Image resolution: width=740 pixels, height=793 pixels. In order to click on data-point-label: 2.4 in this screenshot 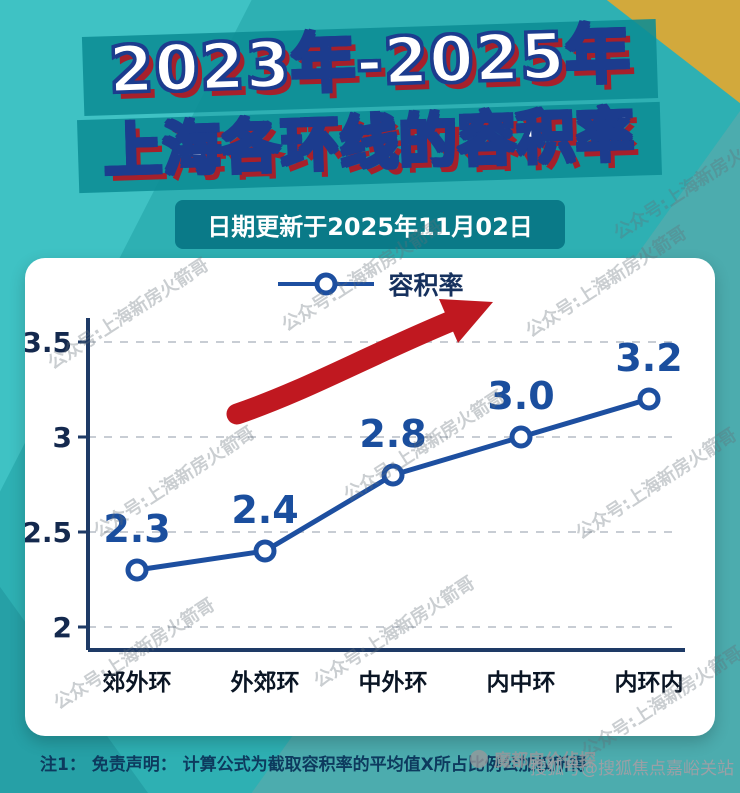, I will do `click(264, 510)`.